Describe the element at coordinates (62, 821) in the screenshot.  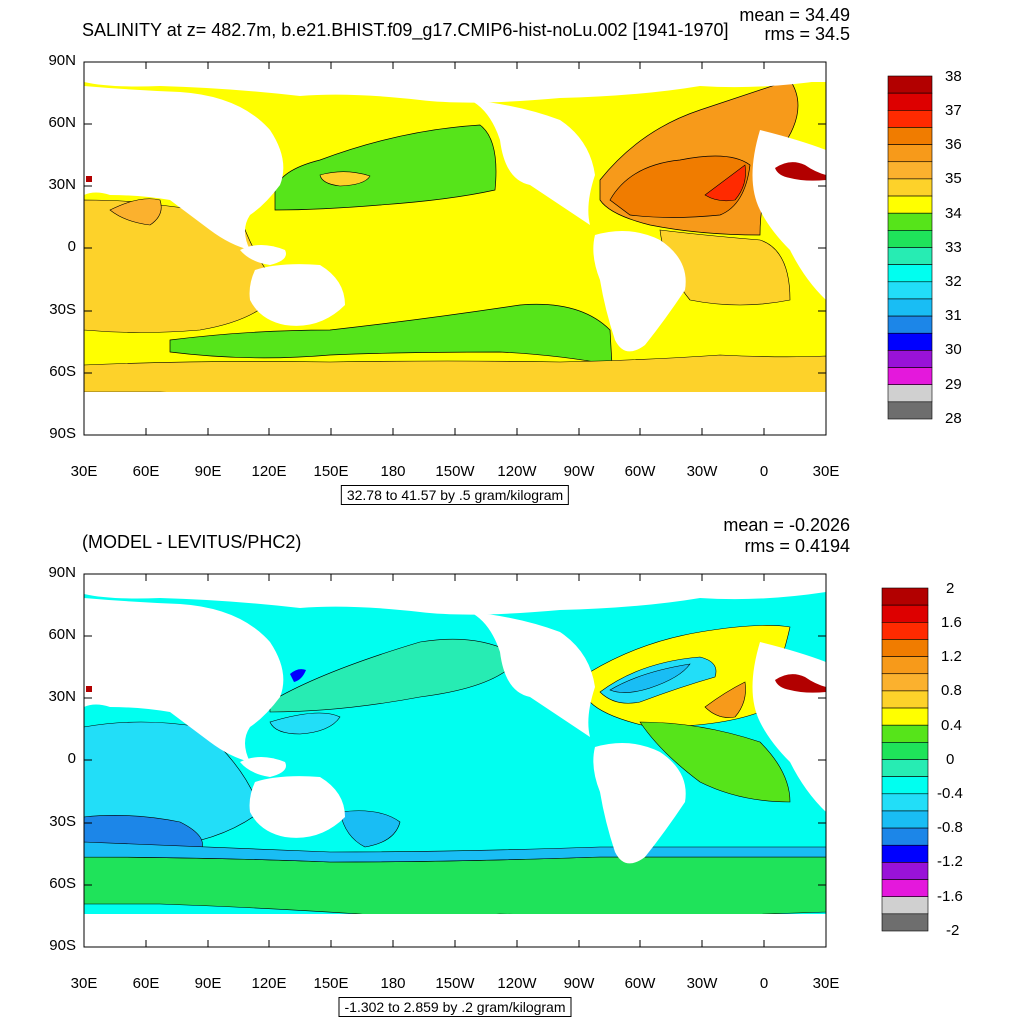
I see `y-tick-label: 30S` at that location.